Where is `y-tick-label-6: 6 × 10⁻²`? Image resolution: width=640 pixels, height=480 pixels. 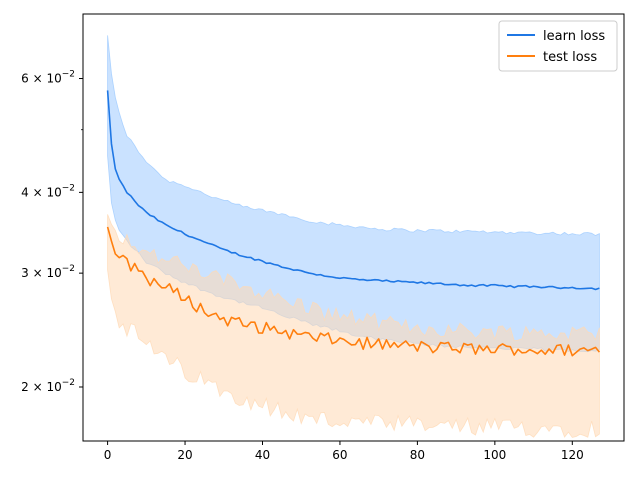 y-tick-label-6: 6 × 10⁻² is located at coordinates (48, 78).